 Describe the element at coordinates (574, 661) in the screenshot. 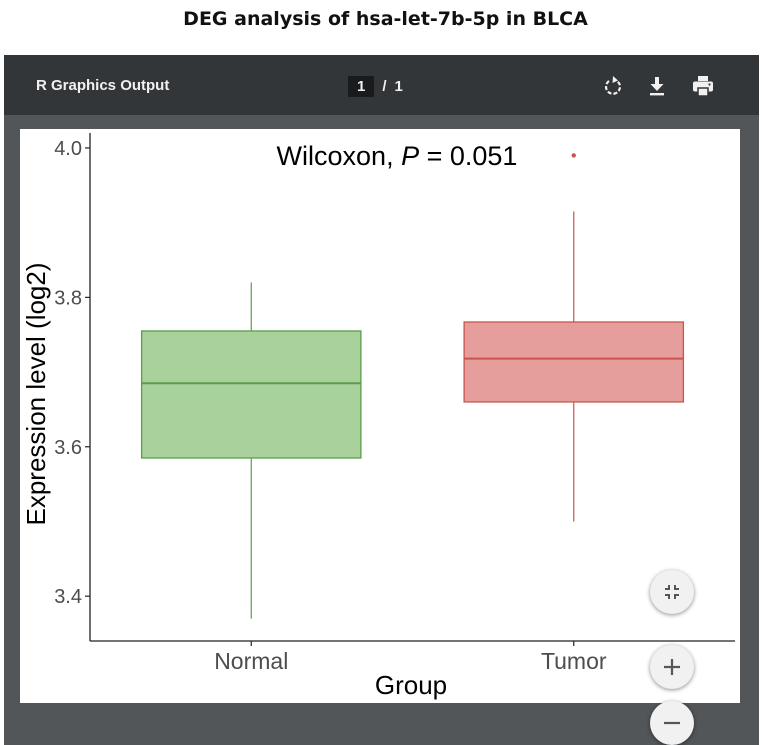

I see `x-tick-label: Tumor` at that location.